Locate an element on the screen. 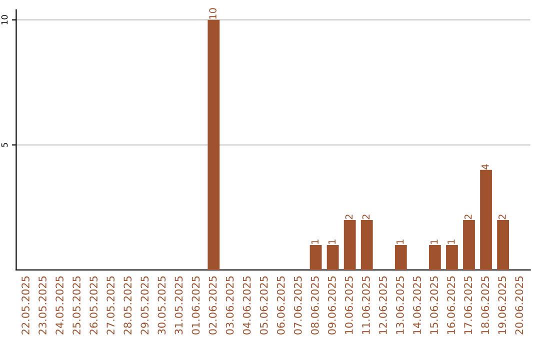 The width and height of the screenshot is (540, 340). x-tick-label: 01.06.2025 is located at coordinates (196, 305).